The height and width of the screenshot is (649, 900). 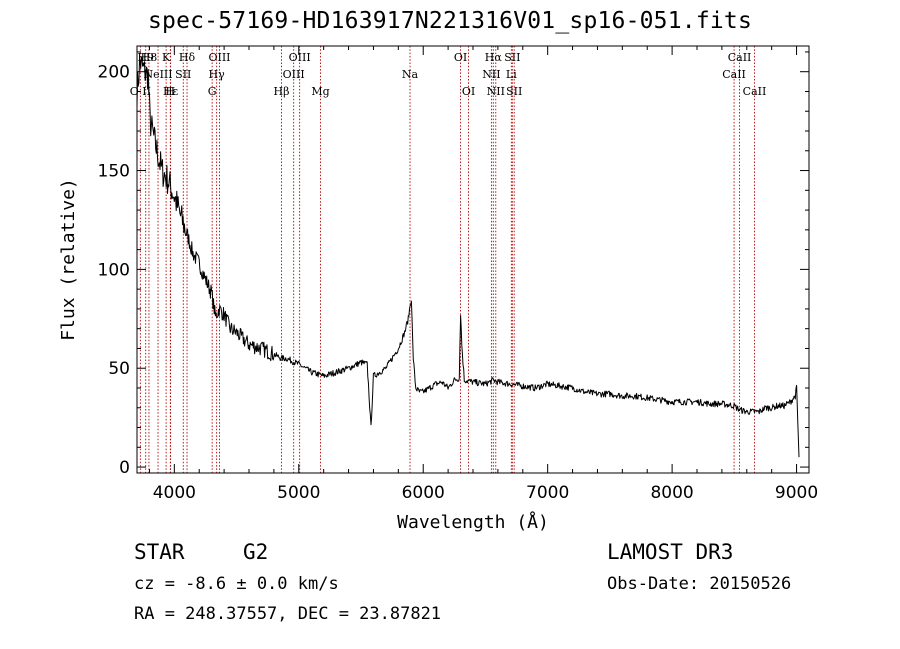 I want to click on line-label: Mg, so click(x=320, y=91).